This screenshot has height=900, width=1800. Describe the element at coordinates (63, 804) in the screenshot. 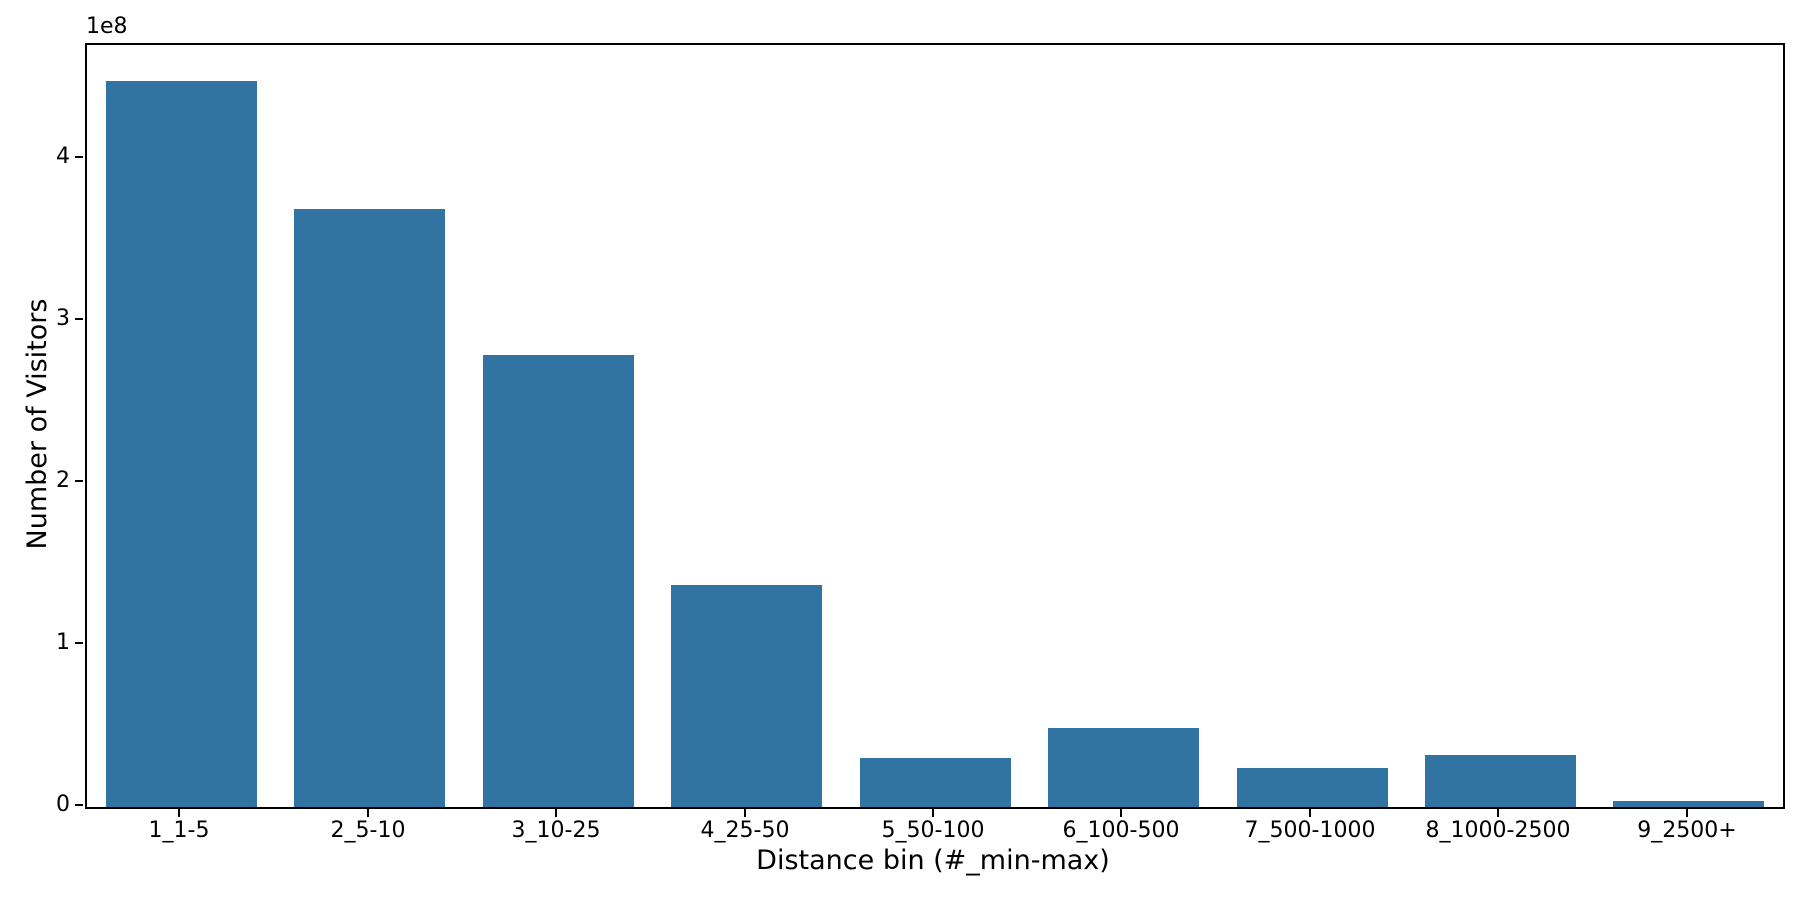

I see `y-tick-label: 0` at that location.